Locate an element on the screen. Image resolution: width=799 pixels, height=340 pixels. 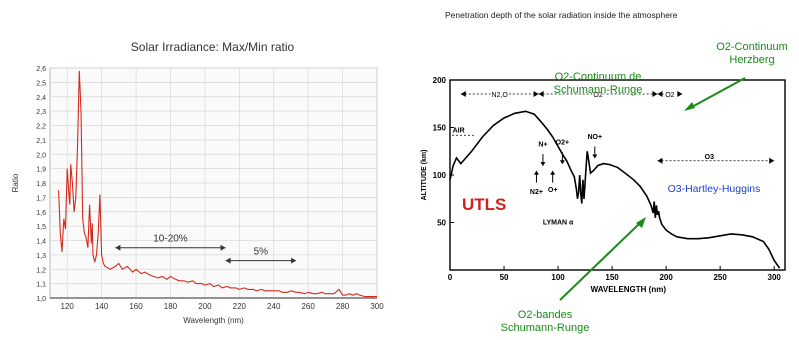
right-x-tick-label: 250 is located at coordinates (720, 277).